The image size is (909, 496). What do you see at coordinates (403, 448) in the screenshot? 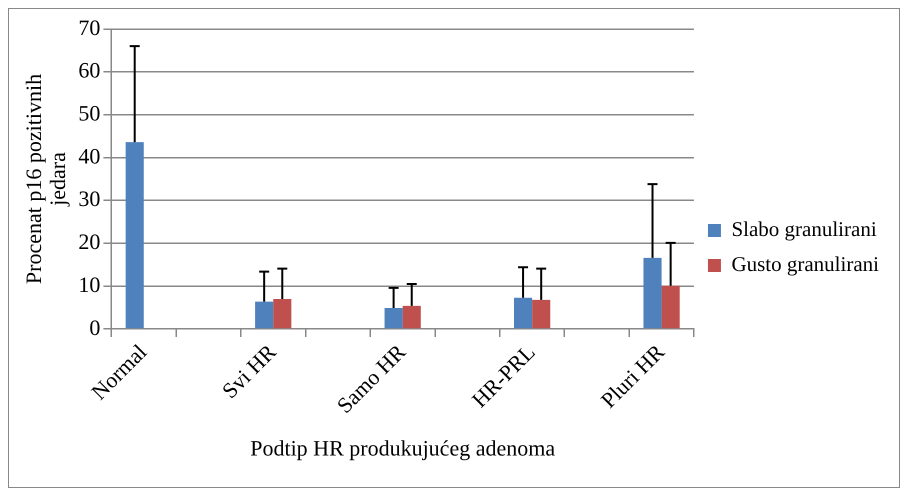
I see `x-axis-title: Podtip HR produkujućeg adenoma` at bounding box center [403, 448].